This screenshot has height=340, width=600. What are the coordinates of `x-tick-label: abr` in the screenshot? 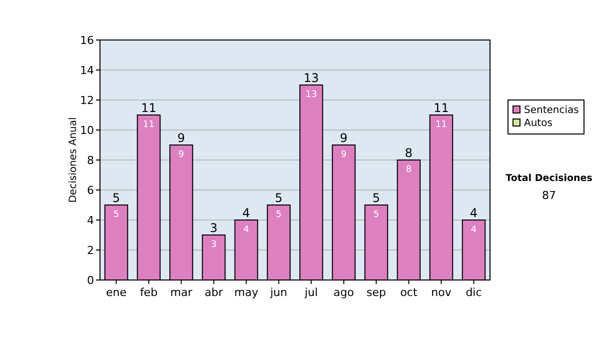 It's located at (214, 292).